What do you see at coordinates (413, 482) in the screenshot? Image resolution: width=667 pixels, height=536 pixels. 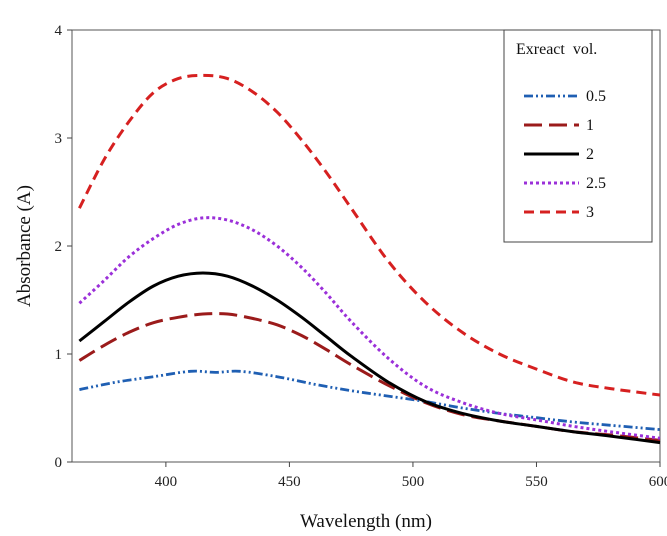 I see `x-tick-label: 500` at bounding box center [413, 482].